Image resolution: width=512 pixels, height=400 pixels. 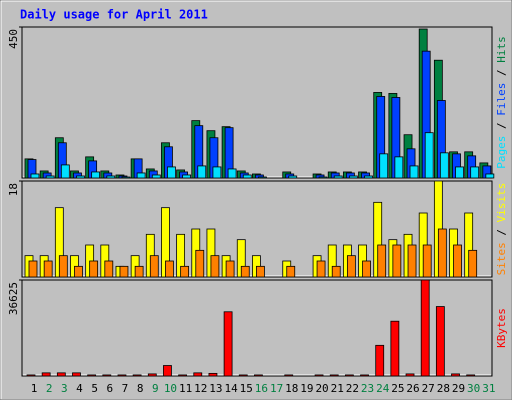 I want to click on x-tick-label: 13, so click(x=215, y=388).